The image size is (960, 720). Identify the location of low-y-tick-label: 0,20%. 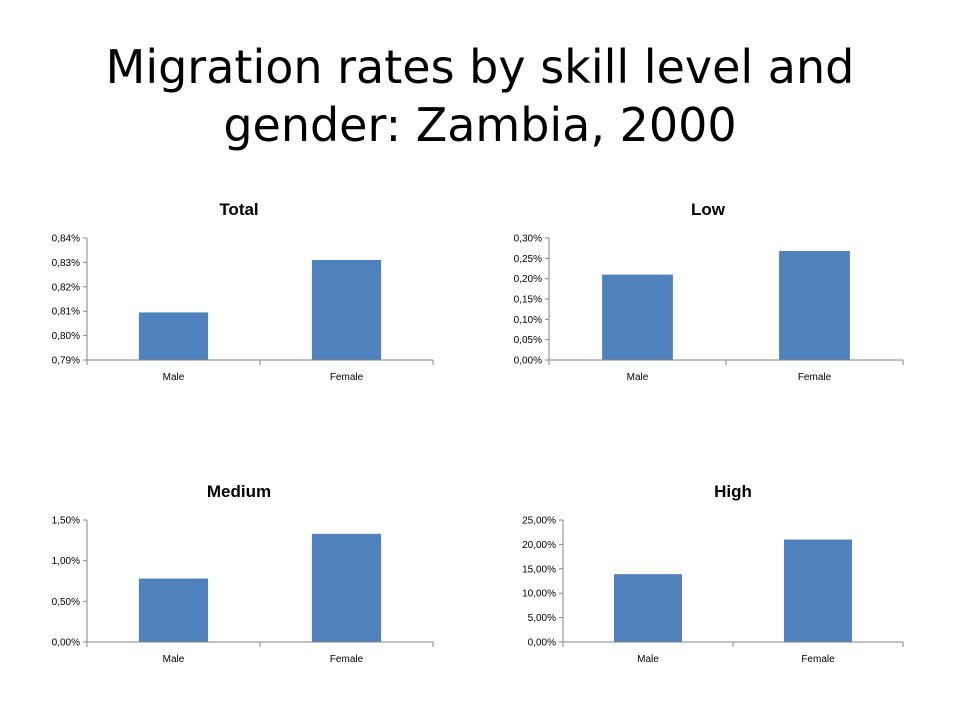
(528, 279).